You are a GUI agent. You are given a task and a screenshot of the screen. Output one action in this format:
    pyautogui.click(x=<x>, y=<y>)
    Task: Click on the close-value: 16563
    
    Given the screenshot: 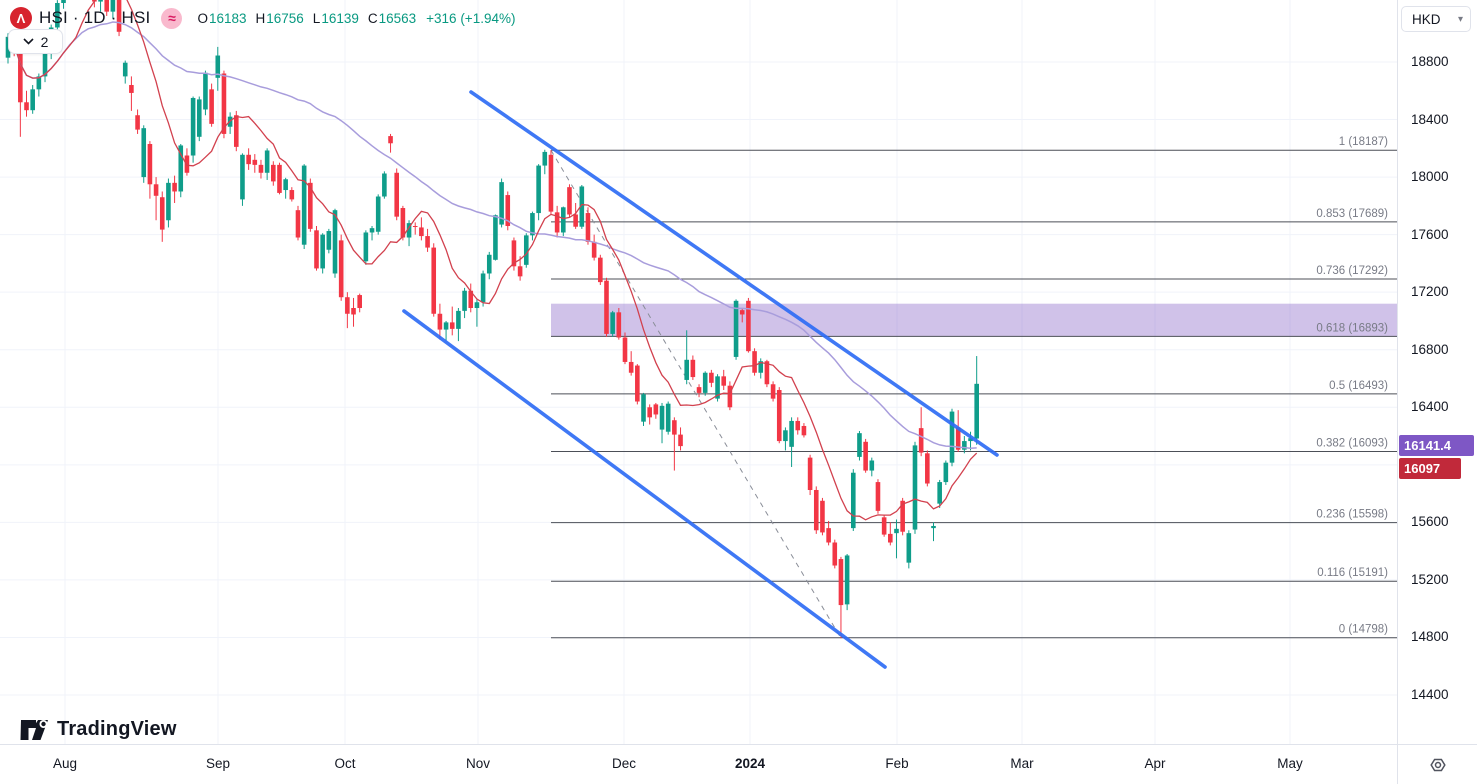 What is the action you would take?
    pyautogui.click(x=397, y=18)
    